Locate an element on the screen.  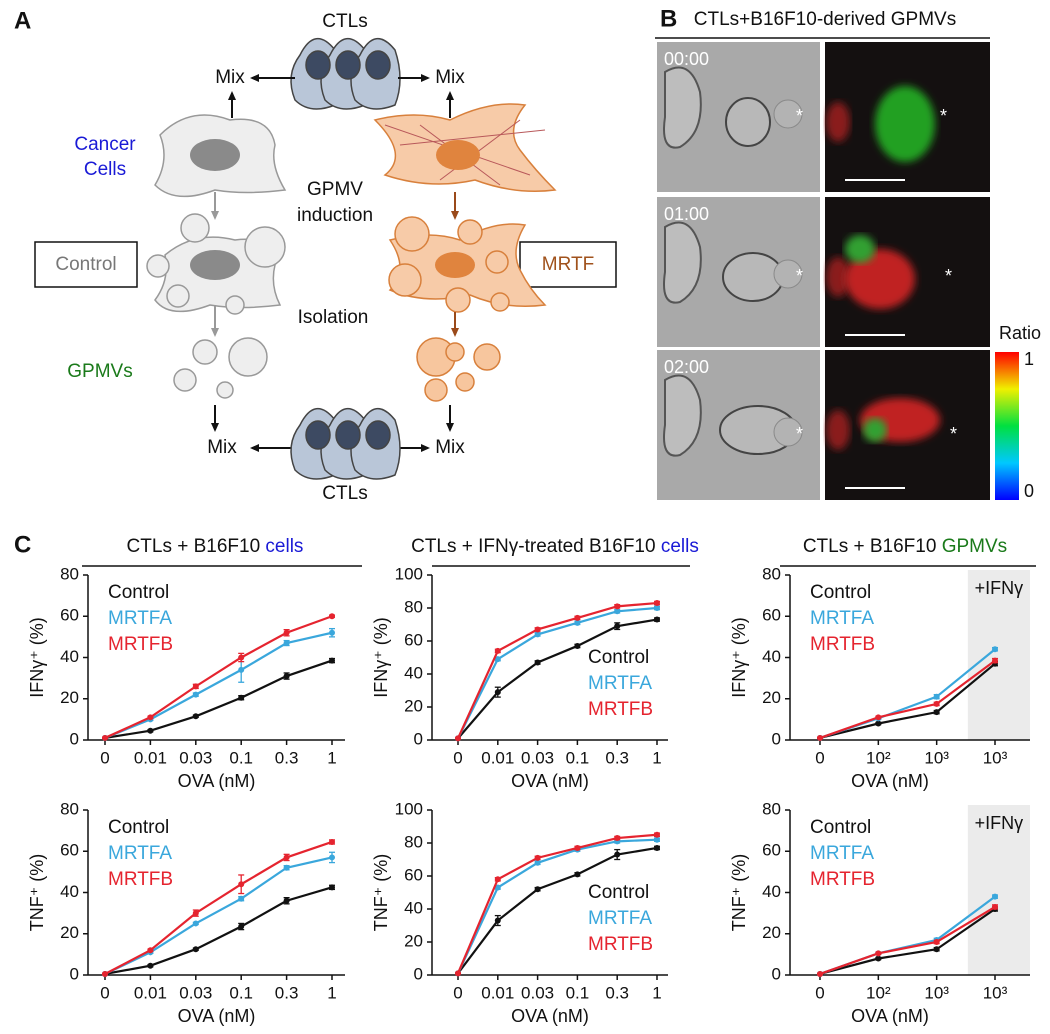
ctl-cluster is located at coordinates (345, 74).